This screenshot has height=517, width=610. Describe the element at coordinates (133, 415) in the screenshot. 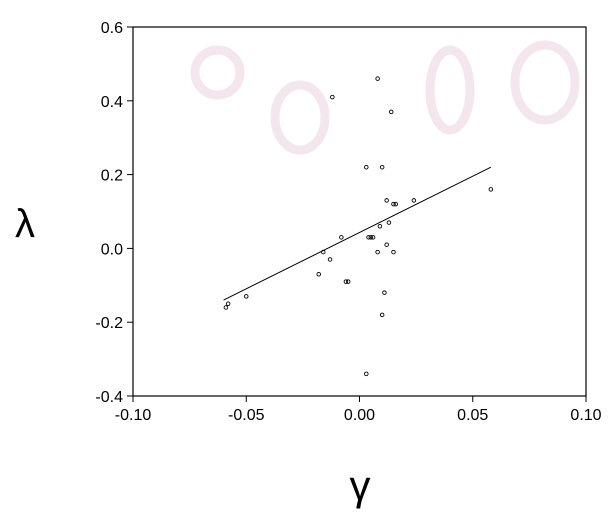

I see `x-tick-label: -0.10` at that location.